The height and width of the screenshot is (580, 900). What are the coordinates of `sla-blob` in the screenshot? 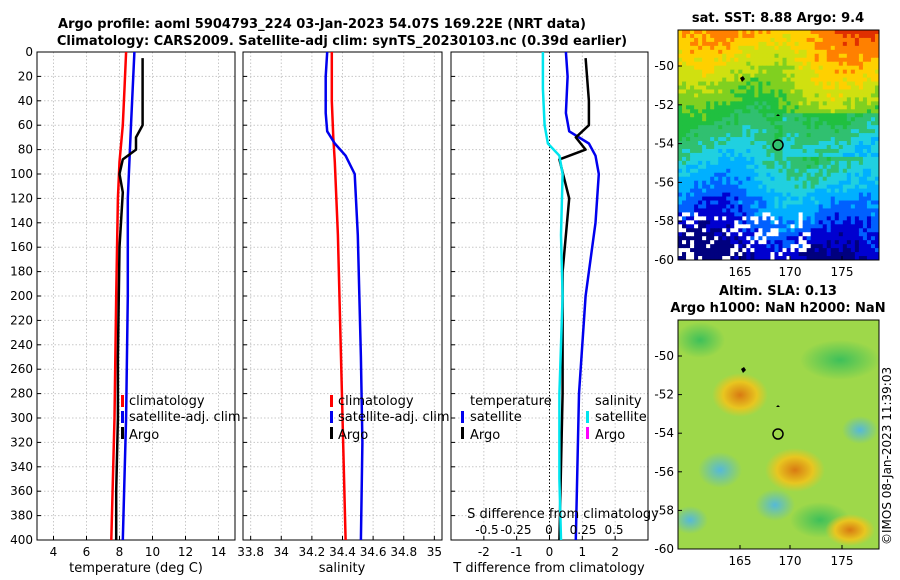 It's located at (795, 470).